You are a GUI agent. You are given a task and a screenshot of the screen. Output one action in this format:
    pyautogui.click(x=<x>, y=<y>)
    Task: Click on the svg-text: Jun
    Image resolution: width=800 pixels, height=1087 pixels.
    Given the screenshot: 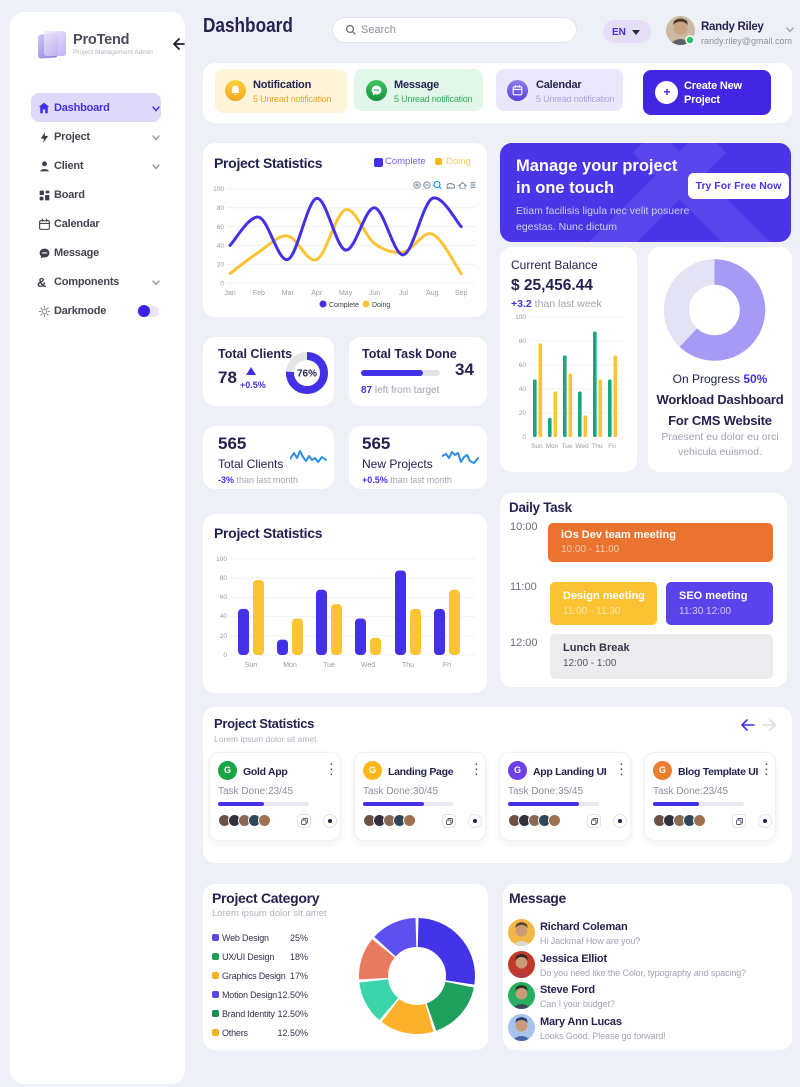 What is the action you would take?
    pyautogui.click(x=374, y=293)
    